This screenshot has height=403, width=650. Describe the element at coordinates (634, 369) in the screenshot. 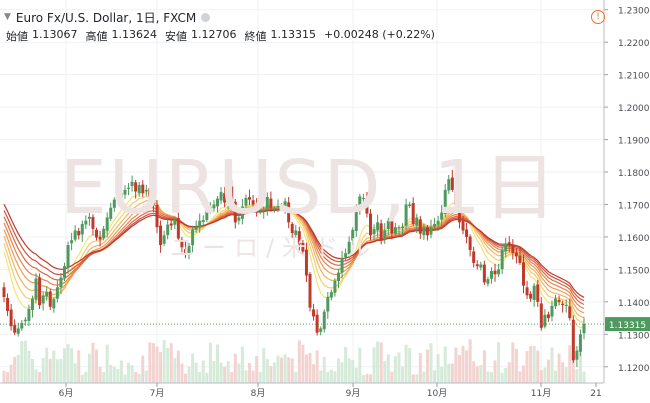

I see `y-tick-label: 1.12000` at that location.